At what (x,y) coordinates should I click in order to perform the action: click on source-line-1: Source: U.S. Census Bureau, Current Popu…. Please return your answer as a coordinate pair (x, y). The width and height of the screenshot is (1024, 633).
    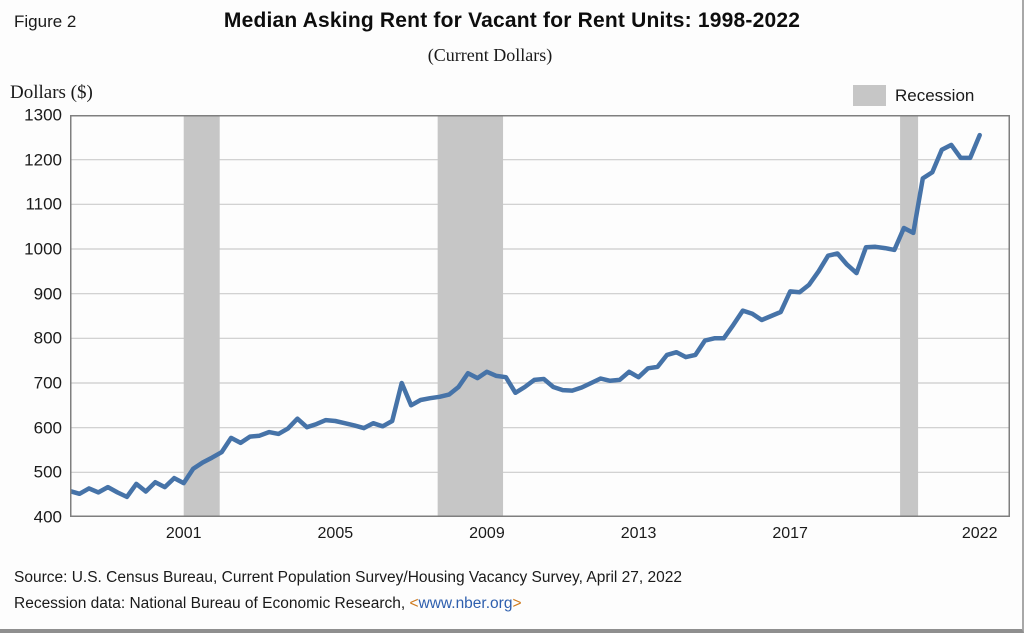
    Looking at the image, I should click on (348, 577).